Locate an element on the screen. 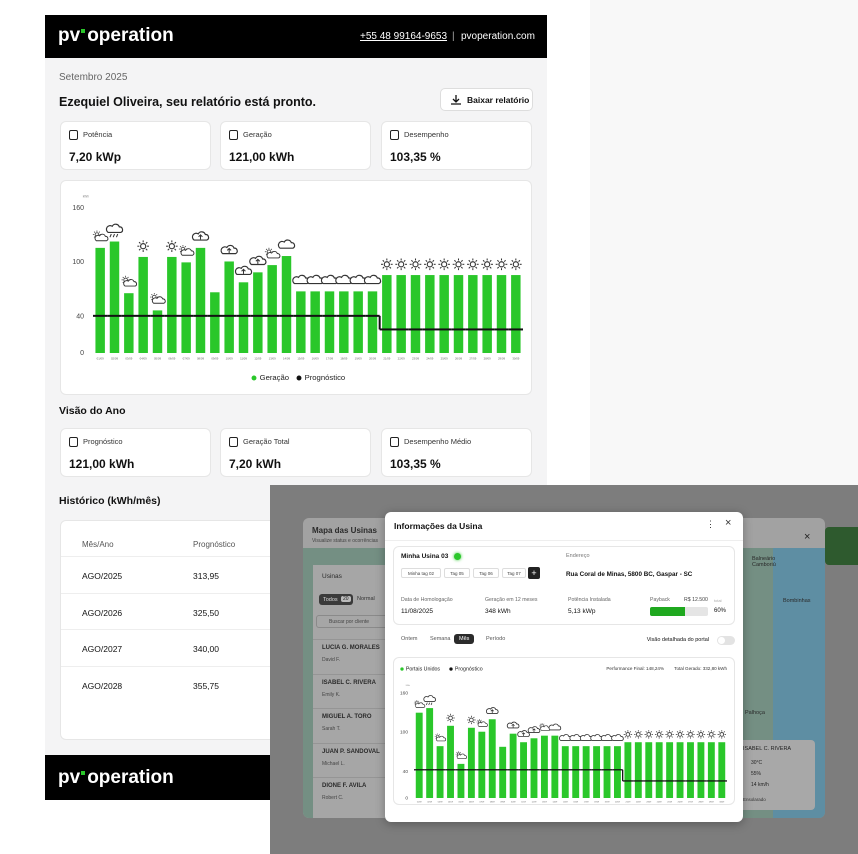 Image resolution: width=858 pixels, height=854 pixels. tag: Tag 06 is located at coordinates (486, 573).